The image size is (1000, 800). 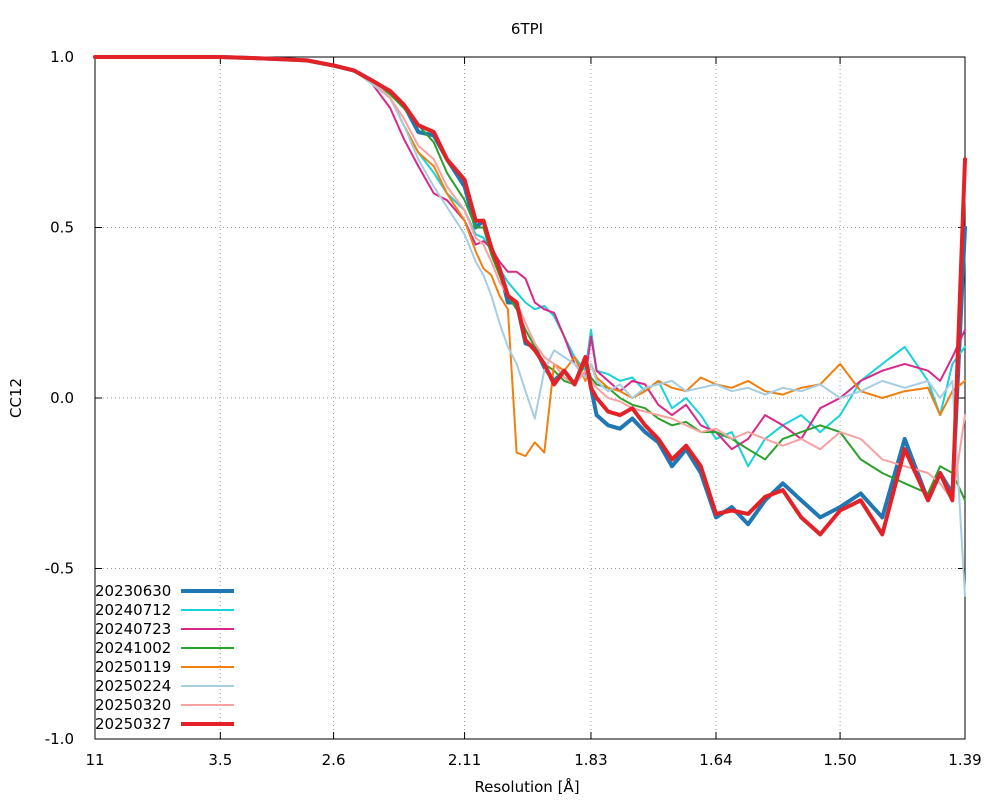 I want to click on x-axis-label: Resolution [Å], so click(x=526, y=786).